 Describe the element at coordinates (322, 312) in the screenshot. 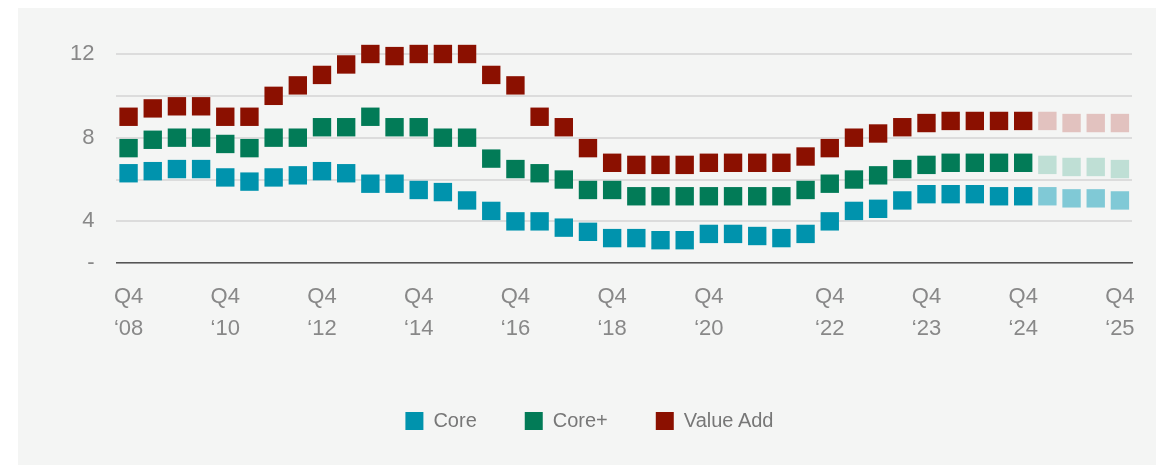

I see `x-tick-label: Q4 ‘12` at that location.